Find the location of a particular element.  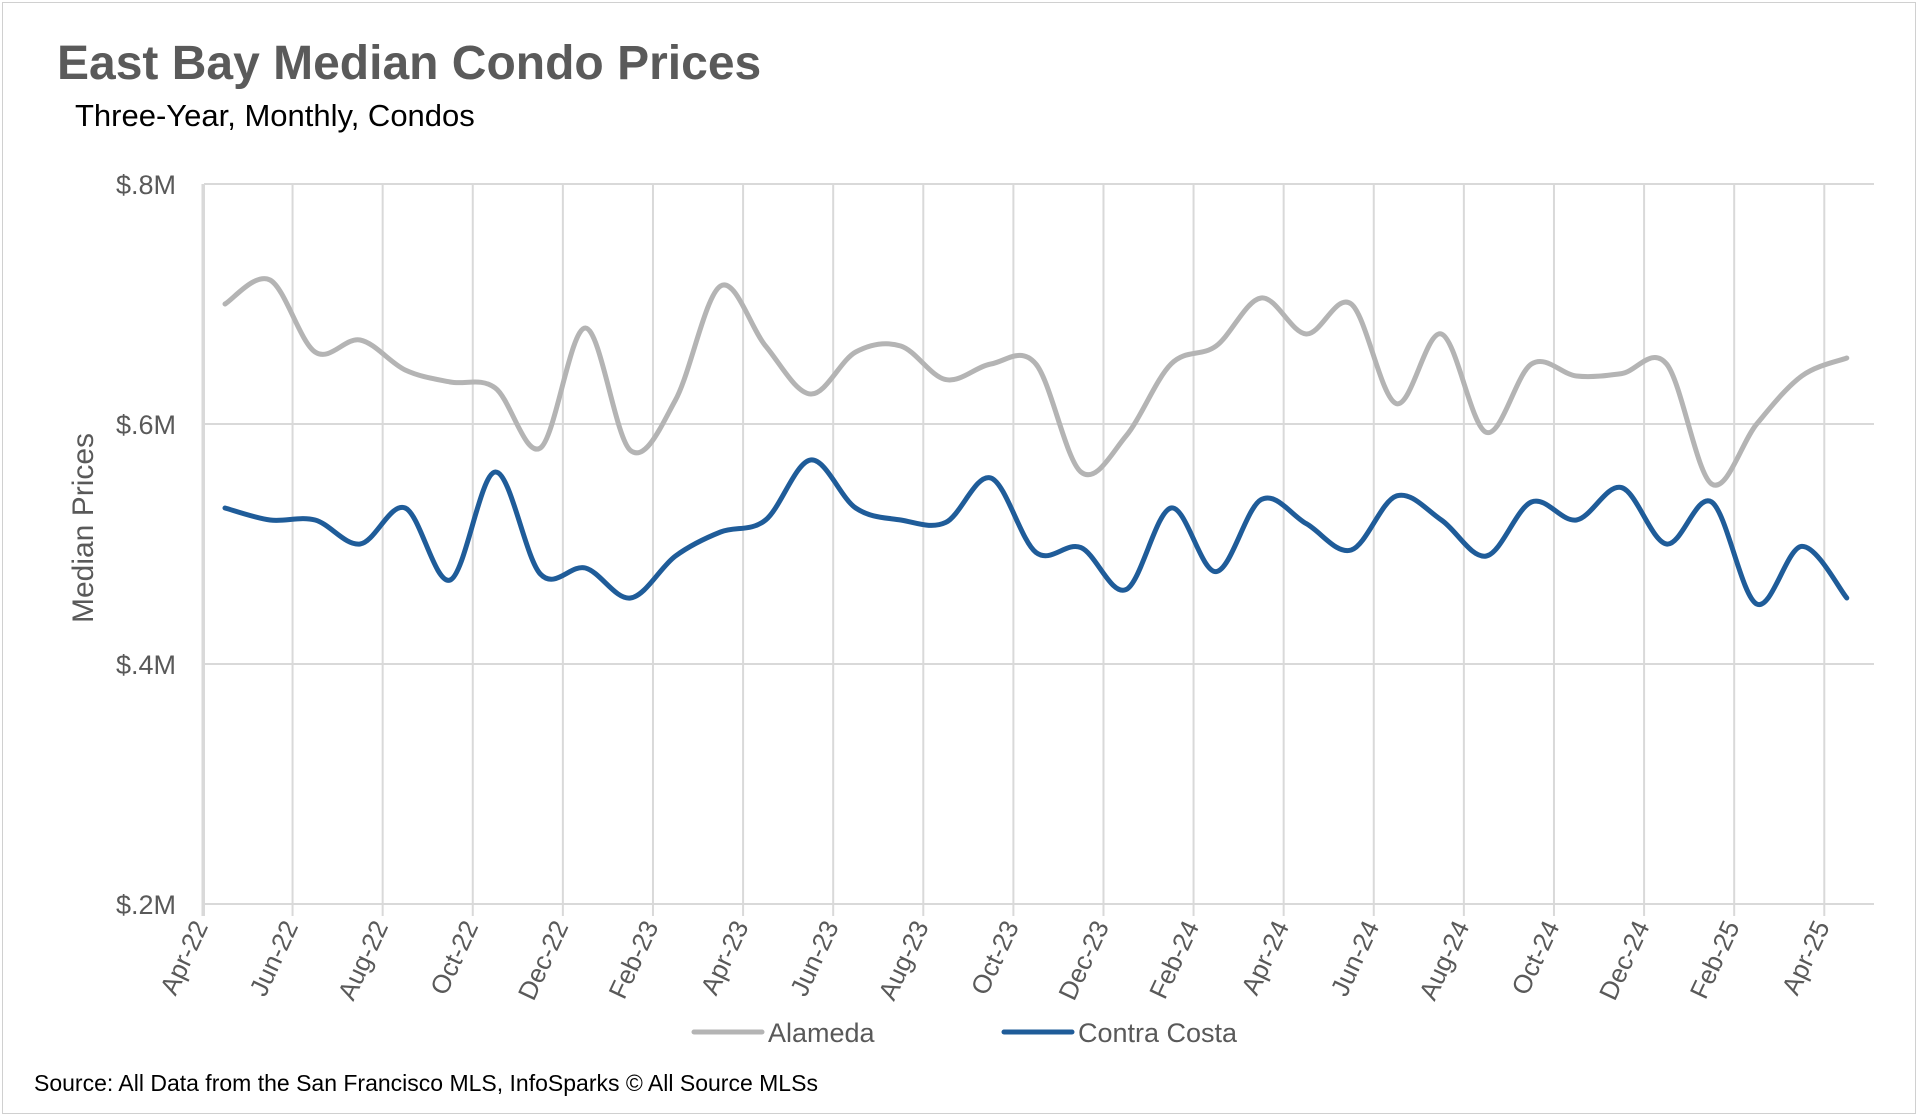

y-tick-label: $.6M is located at coordinates (146, 425).